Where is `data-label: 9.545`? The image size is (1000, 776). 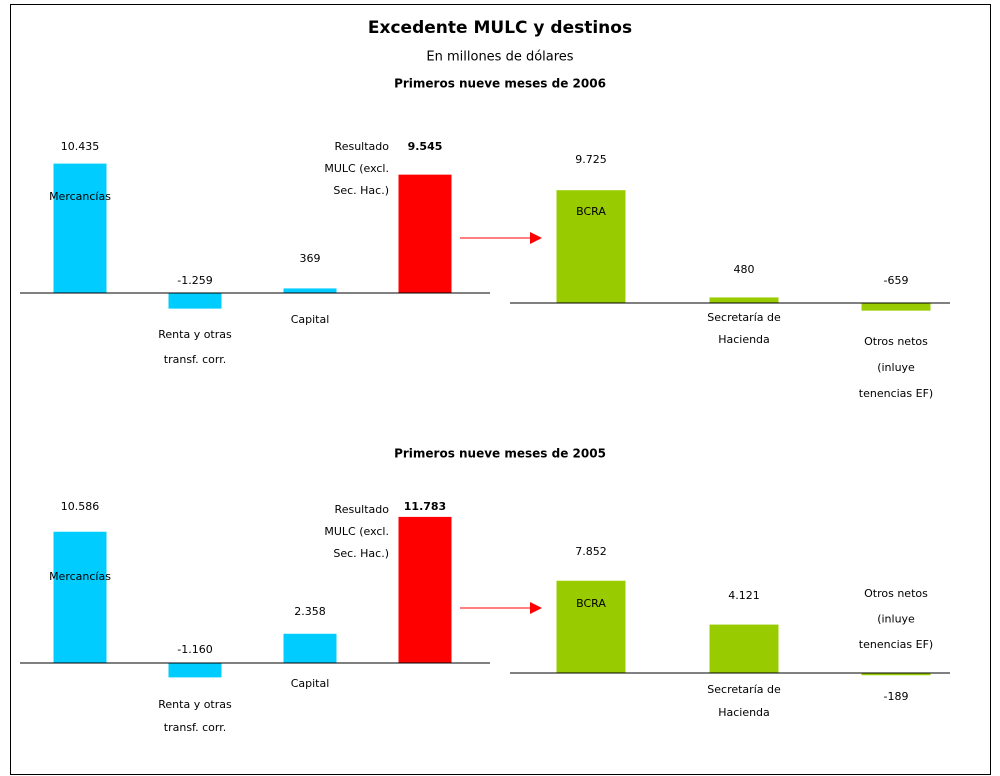
data-label: 9.545 is located at coordinates (425, 146).